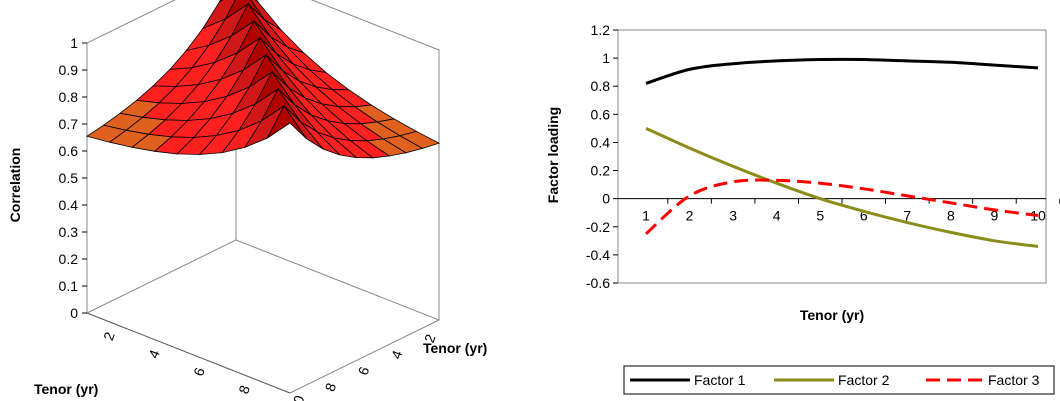  Describe the element at coordinates (777, 216) in the screenshot. I see `x-tick-label: 4` at that location.